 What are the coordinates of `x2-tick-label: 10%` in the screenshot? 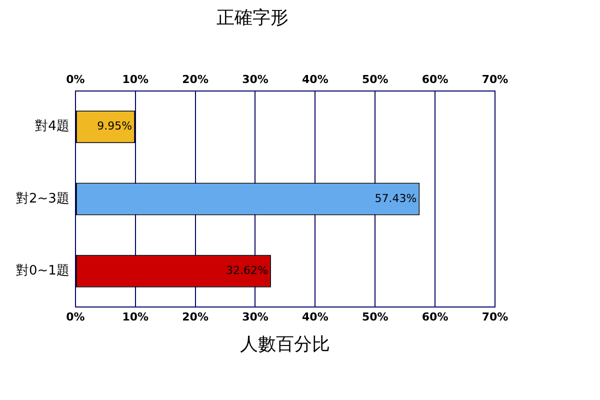 It's located at (135, 79).